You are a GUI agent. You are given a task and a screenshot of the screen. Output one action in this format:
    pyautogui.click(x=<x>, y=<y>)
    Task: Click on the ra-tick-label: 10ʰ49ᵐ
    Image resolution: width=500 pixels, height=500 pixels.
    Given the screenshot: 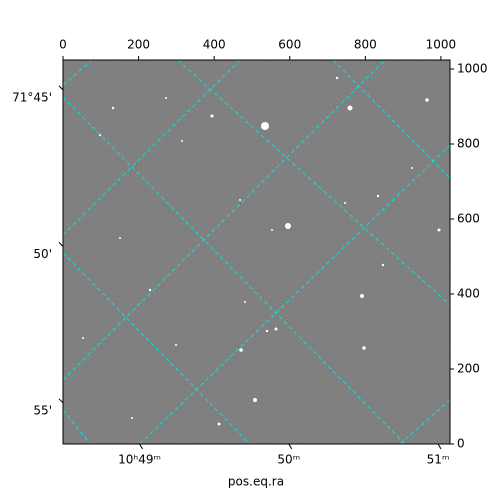 What is the action you would take?
    pyautogui.click(x=139, y=460)
    